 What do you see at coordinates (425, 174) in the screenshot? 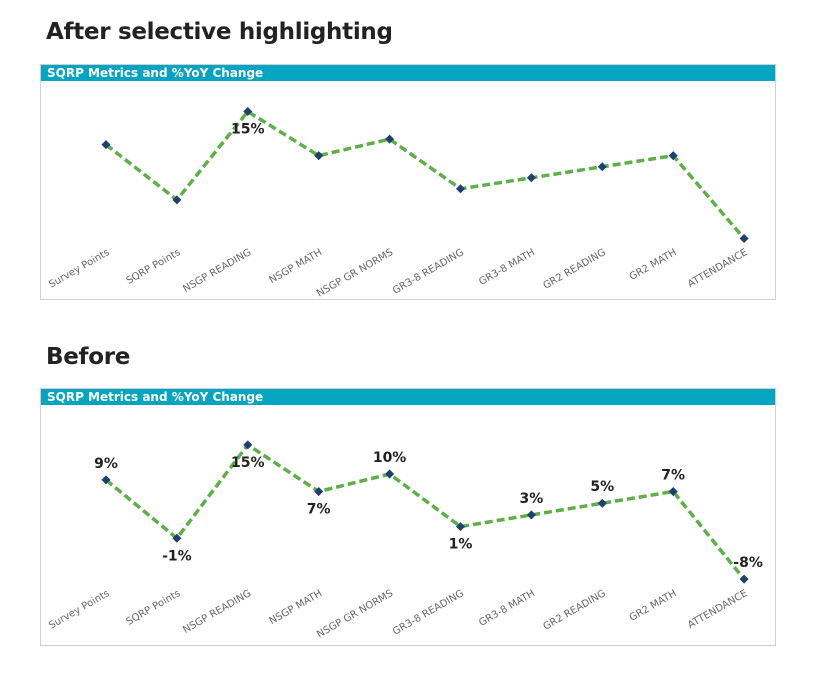
I see `series-line` at bounding box center [425, 174].